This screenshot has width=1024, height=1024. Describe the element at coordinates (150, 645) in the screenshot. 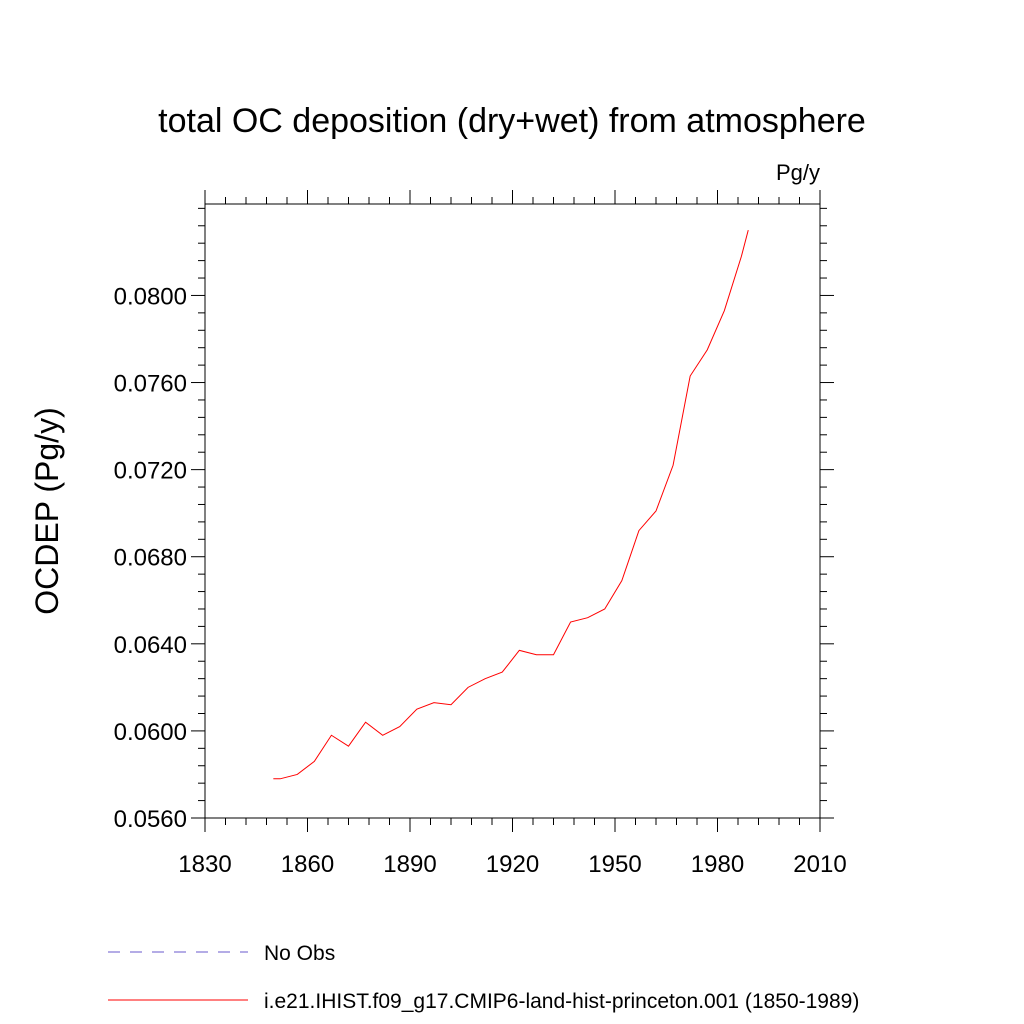

I see `y-tick-label: 0.0640` at that location.